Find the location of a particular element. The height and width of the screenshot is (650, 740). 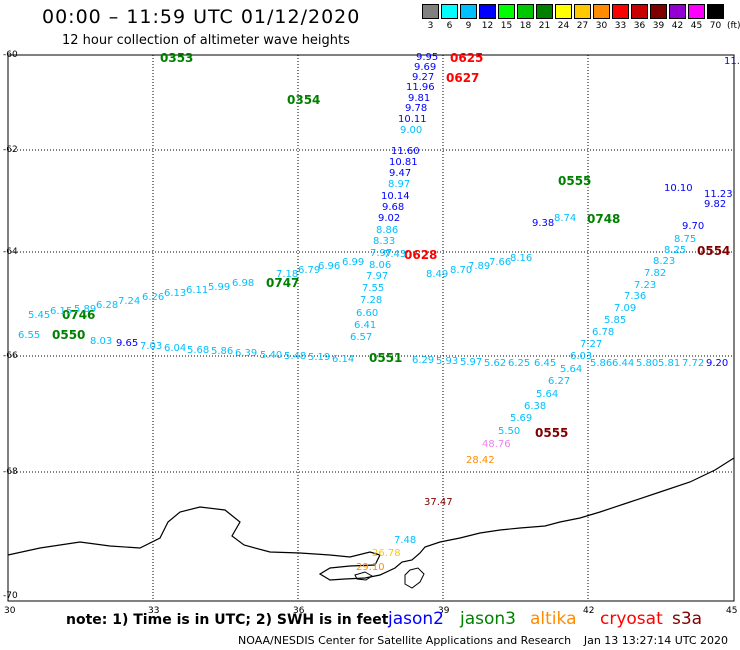

swh-value: 7.28 is located at coordinates (371, 300).